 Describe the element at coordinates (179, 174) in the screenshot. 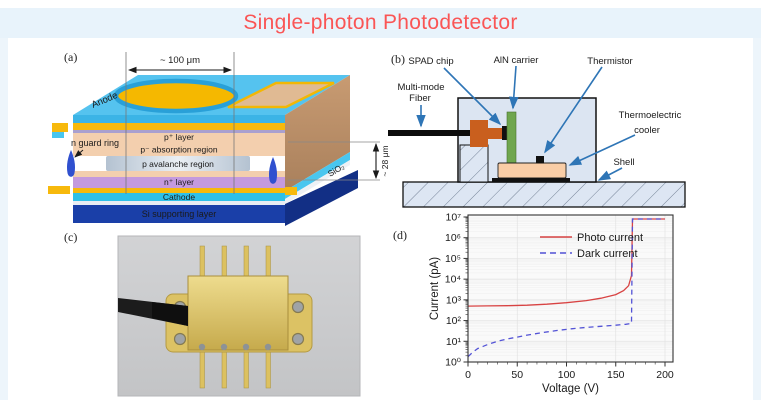

I see `peach-sliver` at that location.